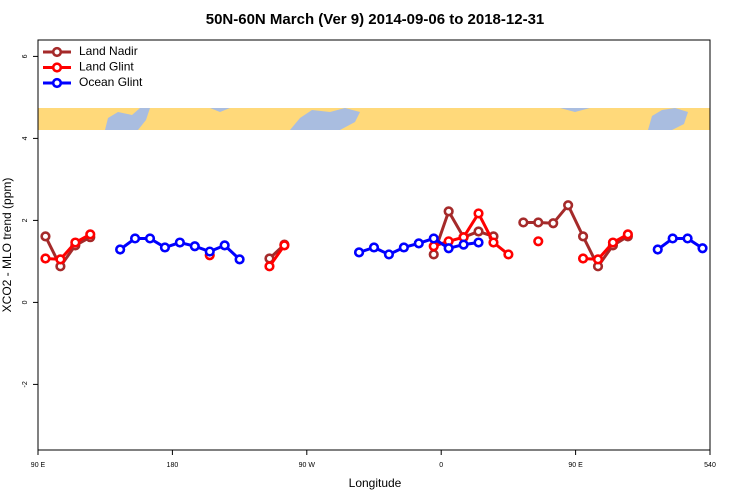  What do you see at coordinates (307, 465) in the screenshot?
I see `x-tick-label: 90 W` at bounding box center [307, 465].